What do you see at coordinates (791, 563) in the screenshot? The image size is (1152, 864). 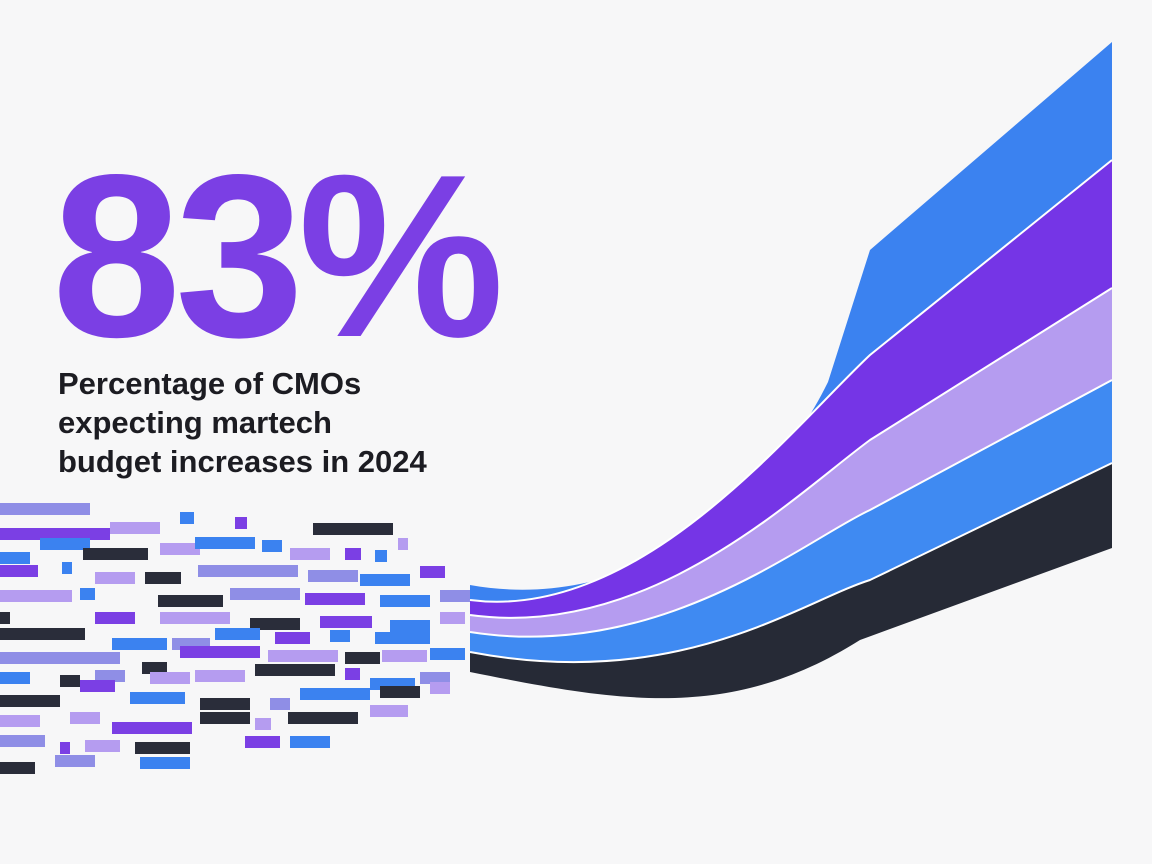 I see `stream-separator` at bounding box center [791, 563].